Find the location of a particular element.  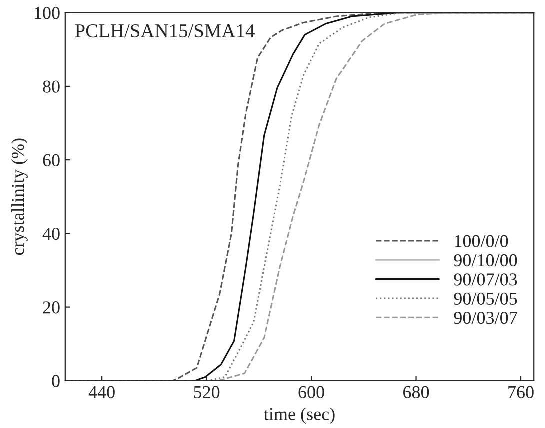

x-tick-label: 680 is located at coordinates (417, 392).